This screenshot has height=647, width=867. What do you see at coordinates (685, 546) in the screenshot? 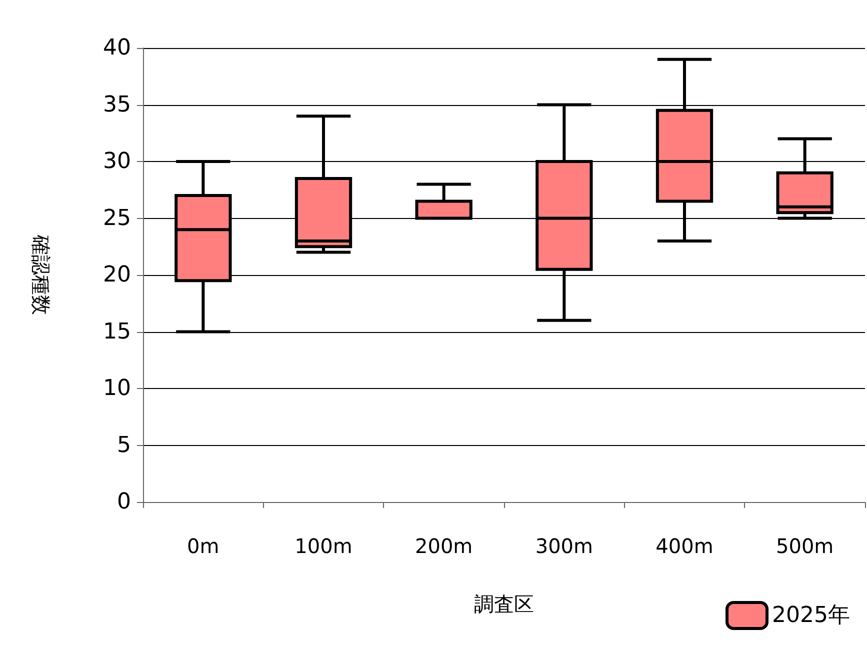
I see `x-tick-label: 400m` at bounding box center [685, 546].